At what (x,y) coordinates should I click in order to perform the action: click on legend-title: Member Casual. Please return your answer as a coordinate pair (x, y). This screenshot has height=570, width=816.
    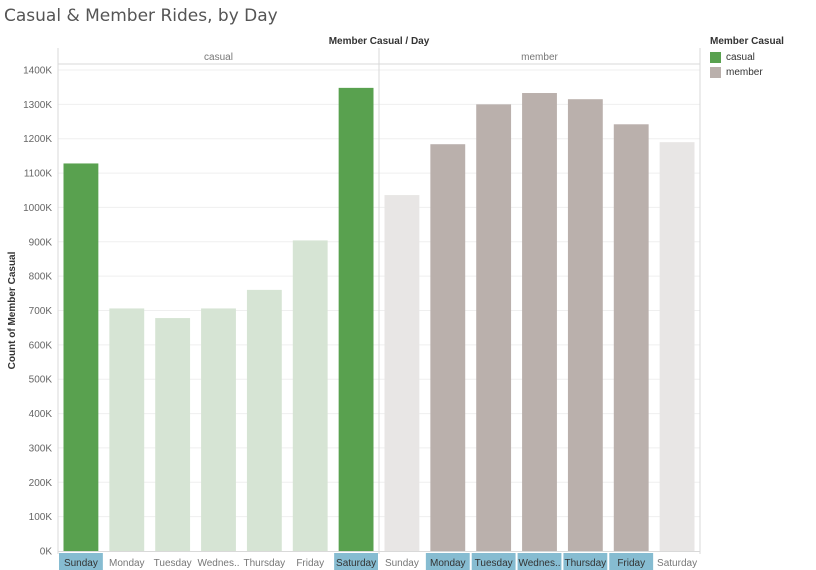
    Looking at the image, I should click on (747, 41).